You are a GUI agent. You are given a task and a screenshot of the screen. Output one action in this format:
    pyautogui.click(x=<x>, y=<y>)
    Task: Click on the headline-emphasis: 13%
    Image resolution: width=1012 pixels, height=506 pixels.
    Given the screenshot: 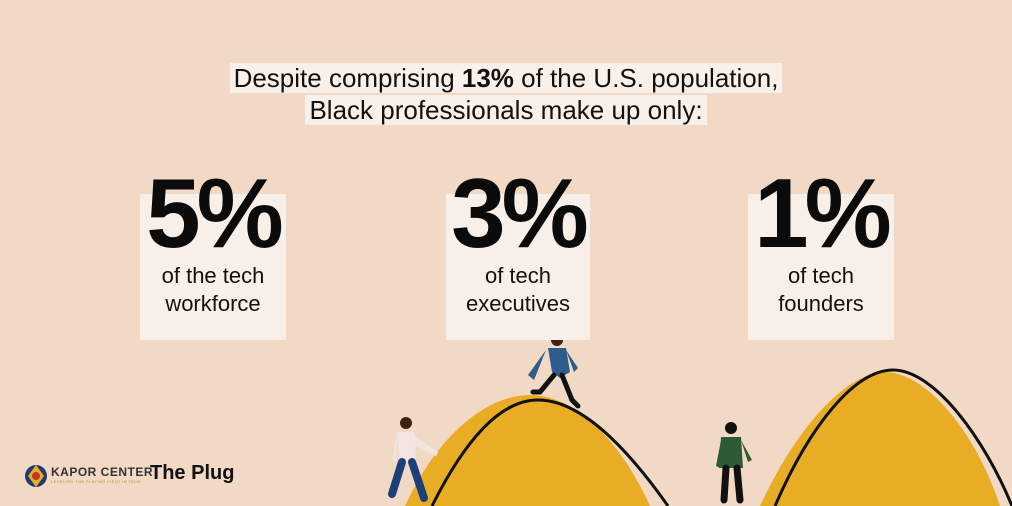 What is the action you would take?
    pyautogui.click(x=487, y=78)
    